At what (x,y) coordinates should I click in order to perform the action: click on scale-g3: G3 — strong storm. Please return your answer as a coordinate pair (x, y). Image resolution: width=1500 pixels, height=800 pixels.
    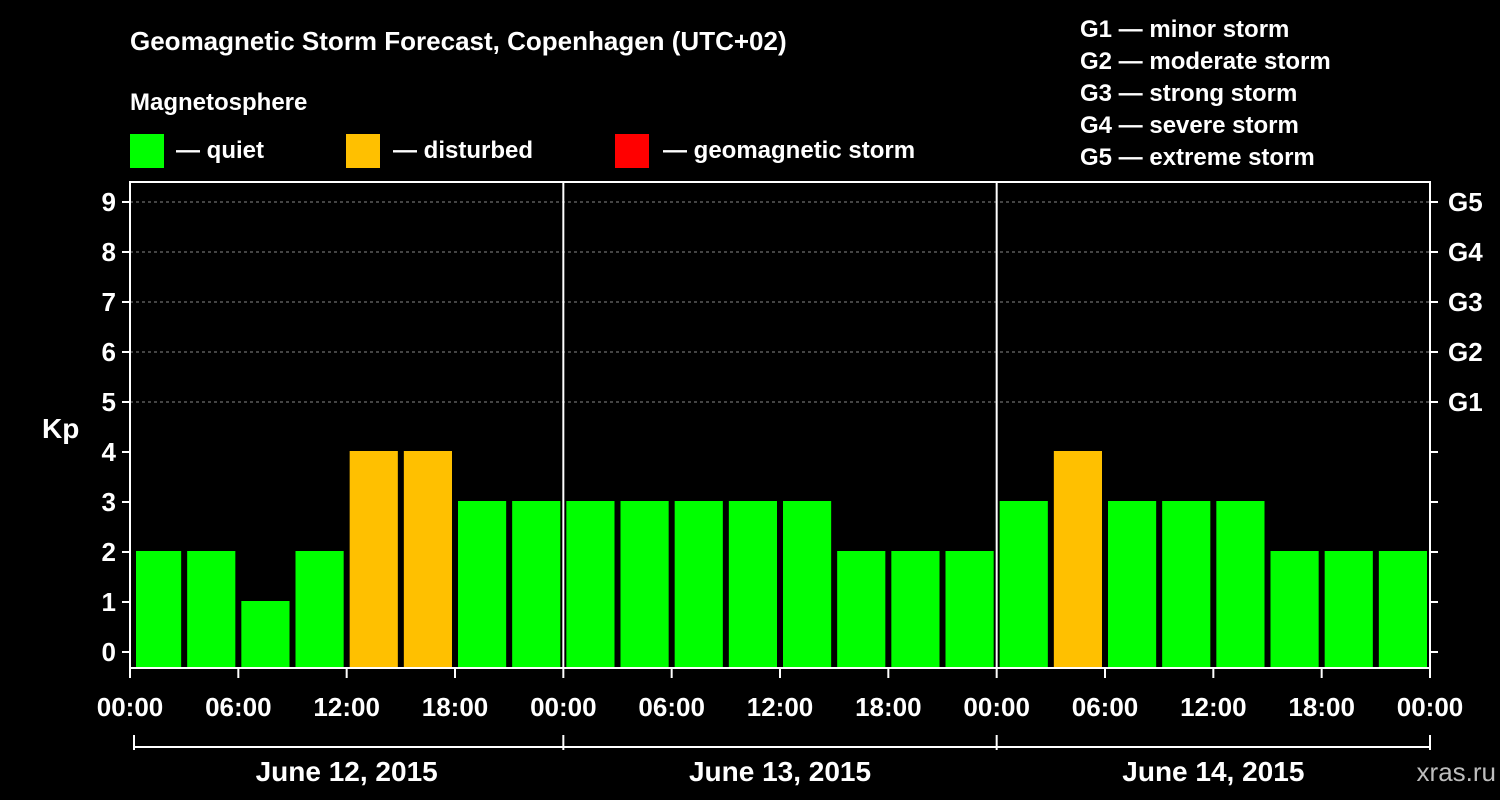
    Looking at the image, I should click on (1188, 93).